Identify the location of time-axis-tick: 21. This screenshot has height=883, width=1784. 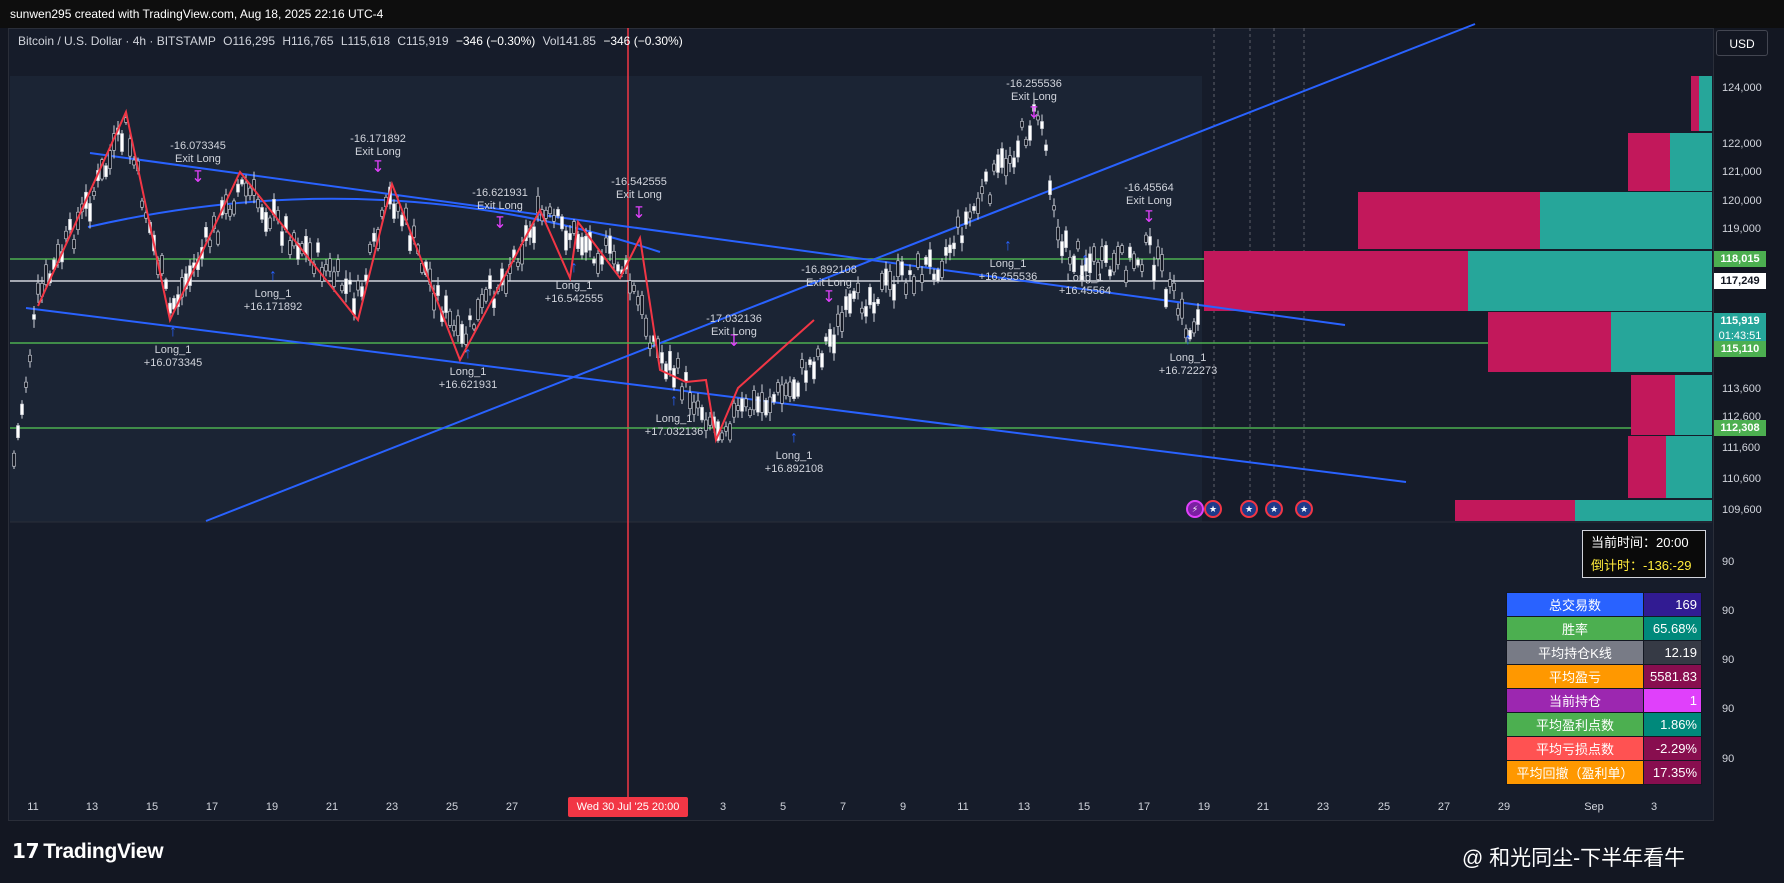
(1263, 807).